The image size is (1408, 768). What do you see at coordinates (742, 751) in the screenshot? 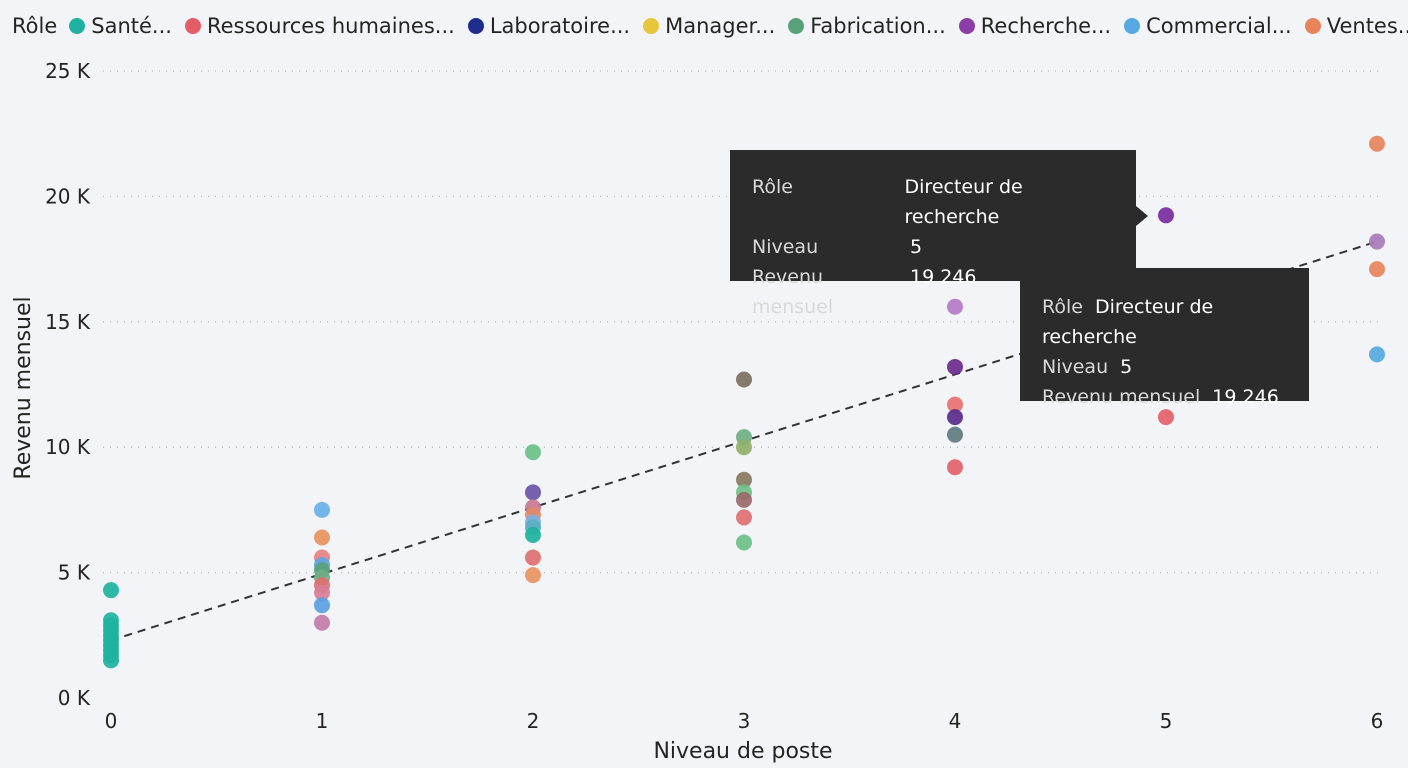
I see `x-axis-label: Niveau de poste` at bounding box center [742, 751].